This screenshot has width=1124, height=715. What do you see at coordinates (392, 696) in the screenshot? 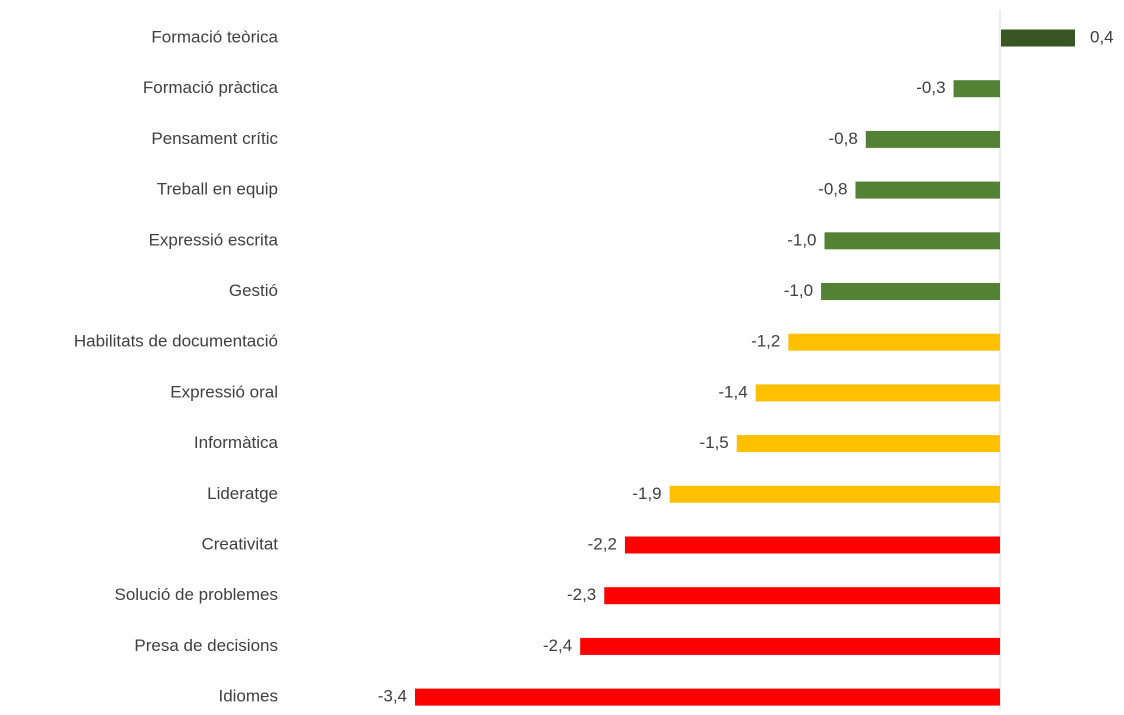
I see `value-label: -3,4` at bounding box center [392, 696].